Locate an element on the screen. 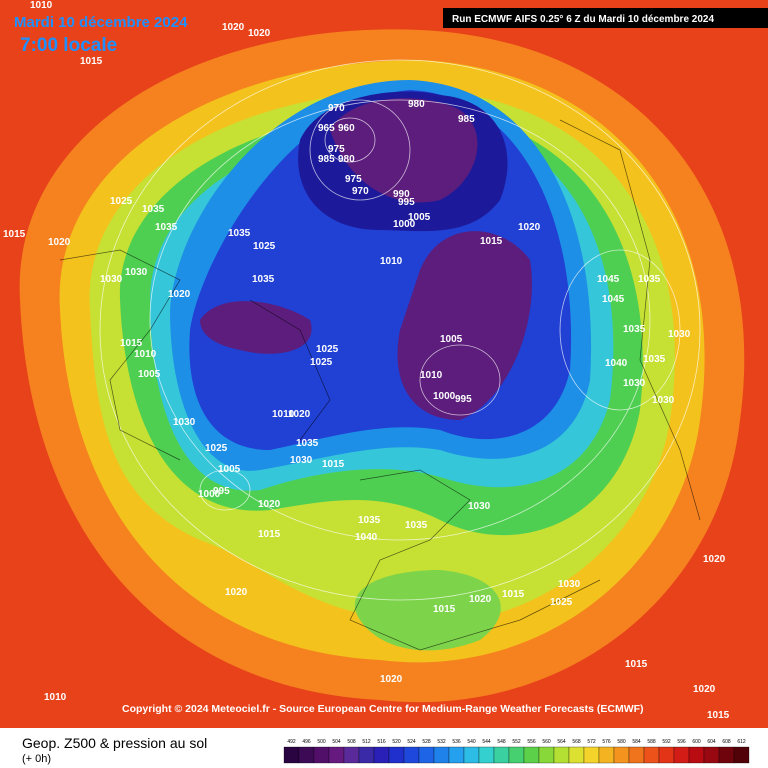 Image resolution: width=768 pixels, height=768 pixels. legend-tick: 512 is located at coordinates (366, 742).